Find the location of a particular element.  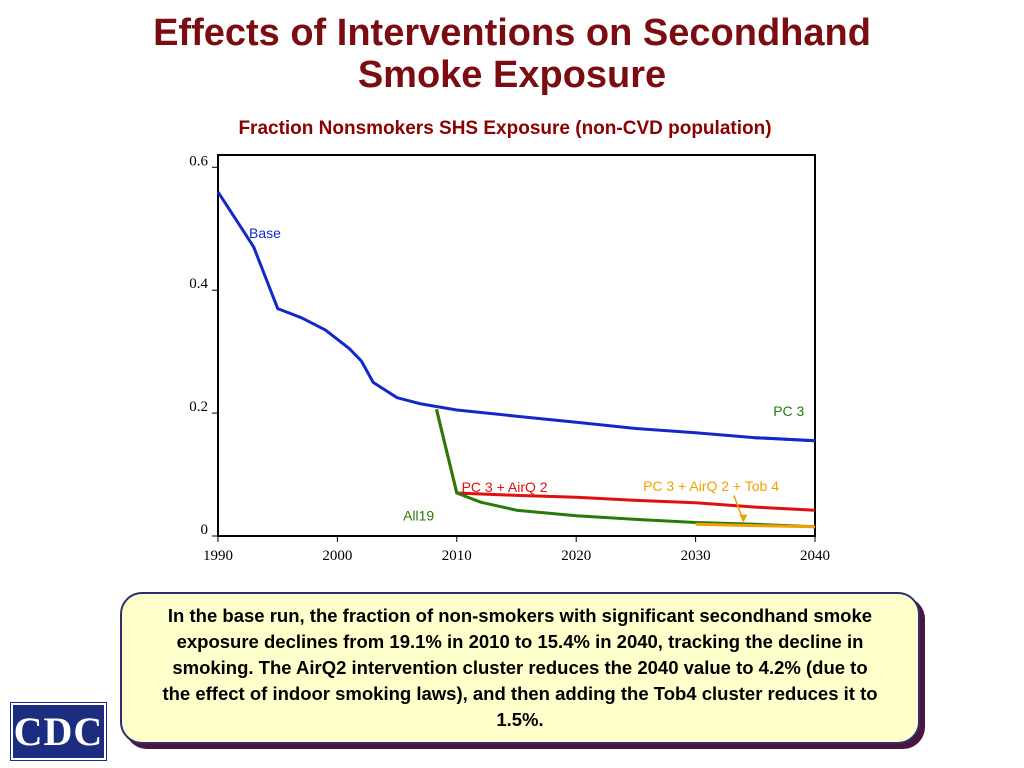

annotation-pc-3-airq-2-tob-4: PC 3 + AirQ 2 + Tob 4 is located at coordinates (711, 486).